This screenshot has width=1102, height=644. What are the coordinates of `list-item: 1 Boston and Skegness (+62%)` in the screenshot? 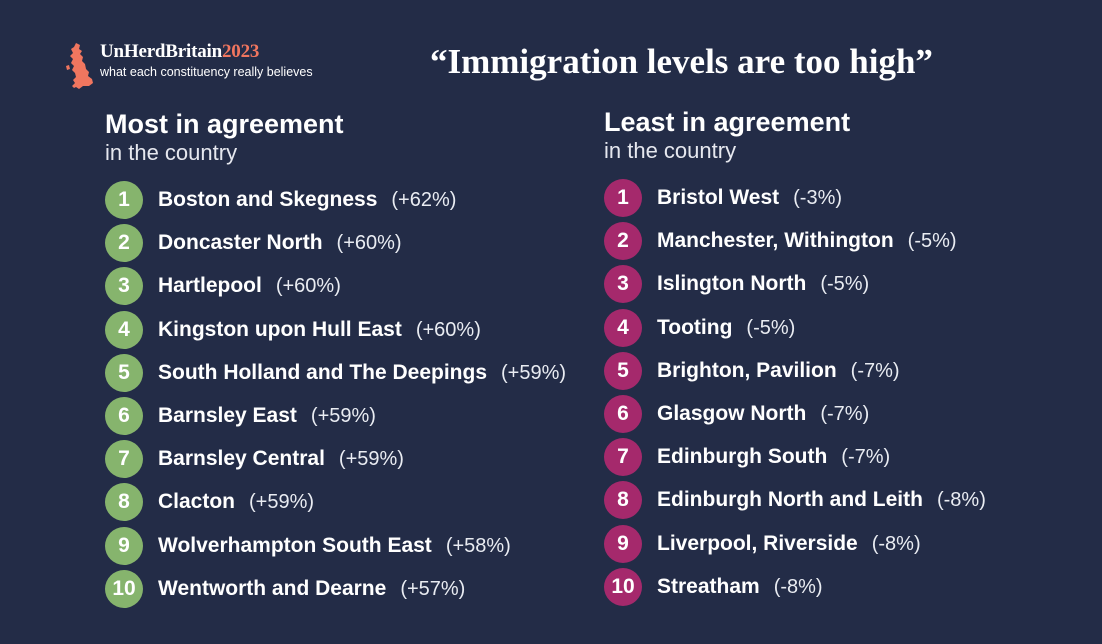 It's located at (281, 200).